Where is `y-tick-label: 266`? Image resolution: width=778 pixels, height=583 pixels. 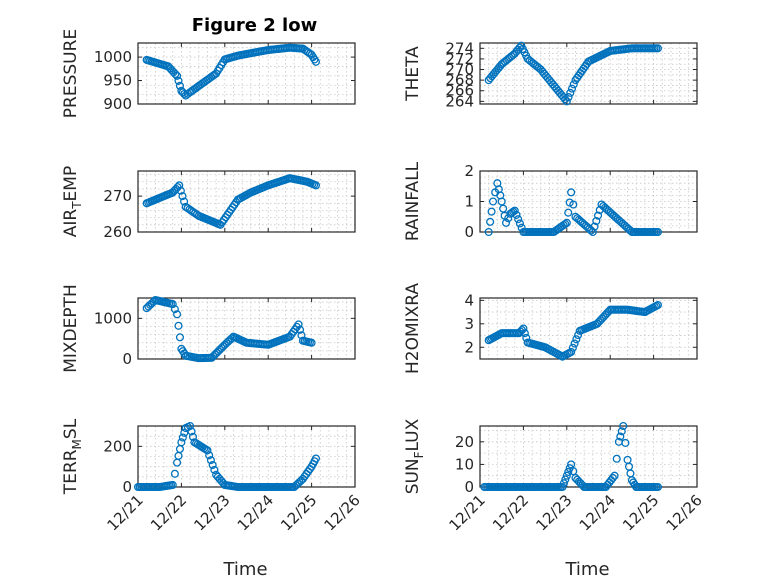 y-tick-label: 266 is located at coordinates (459, 91).